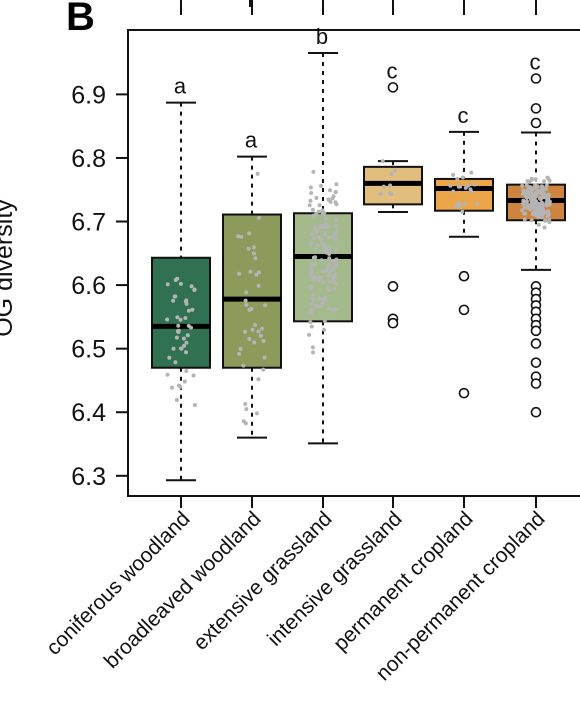 The image size is (580, 726). I want to click on x-category-label: permanent cropland, so click(403, 581).